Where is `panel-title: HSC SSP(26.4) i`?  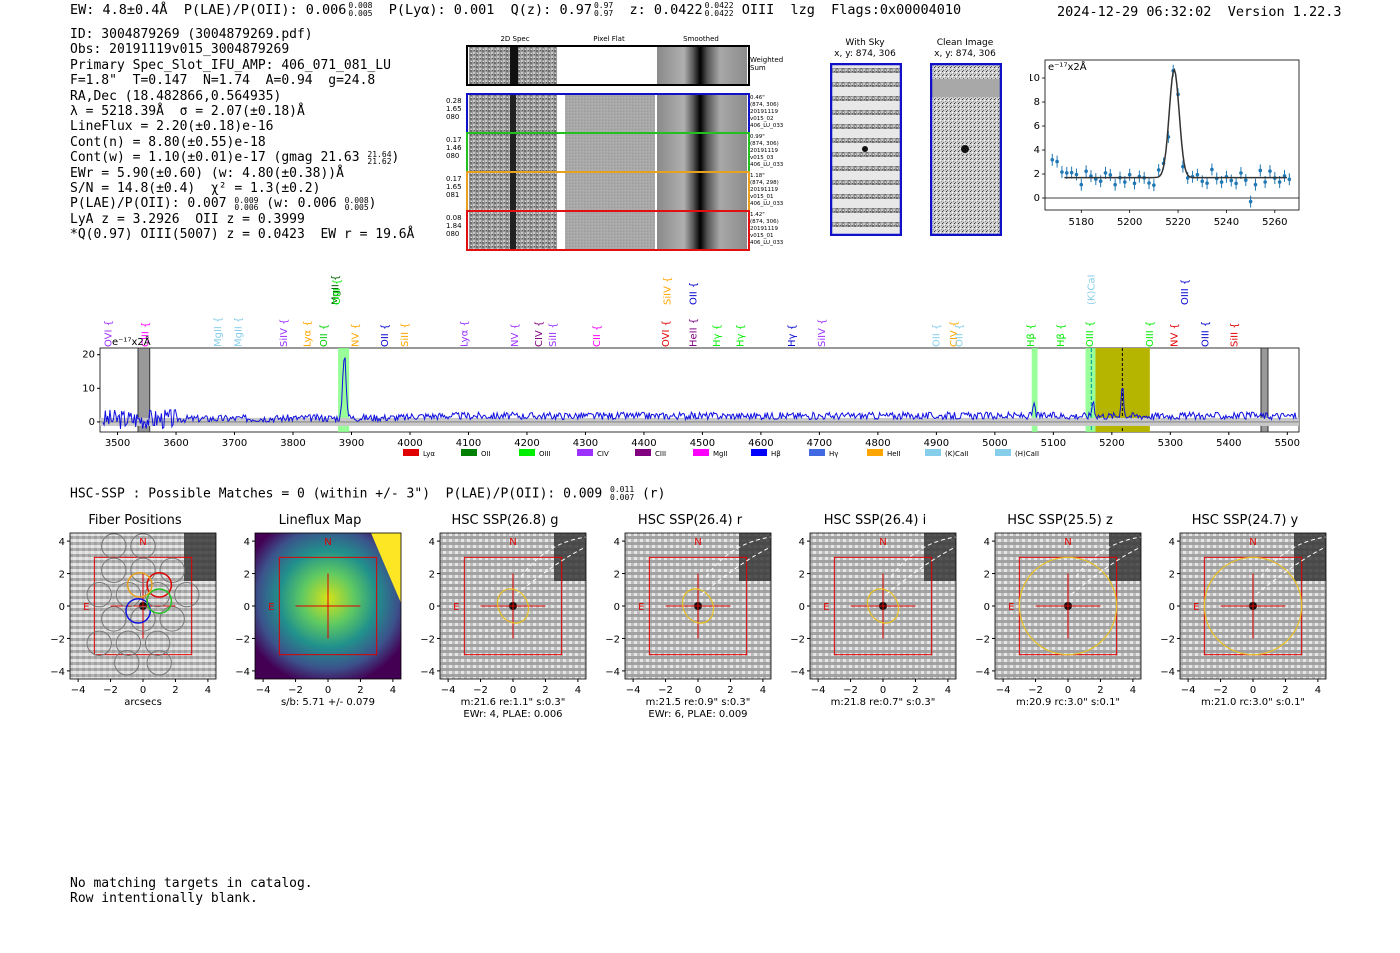 panel-title: HSC SSP(26.4) i is located at coordinates (875, 520).